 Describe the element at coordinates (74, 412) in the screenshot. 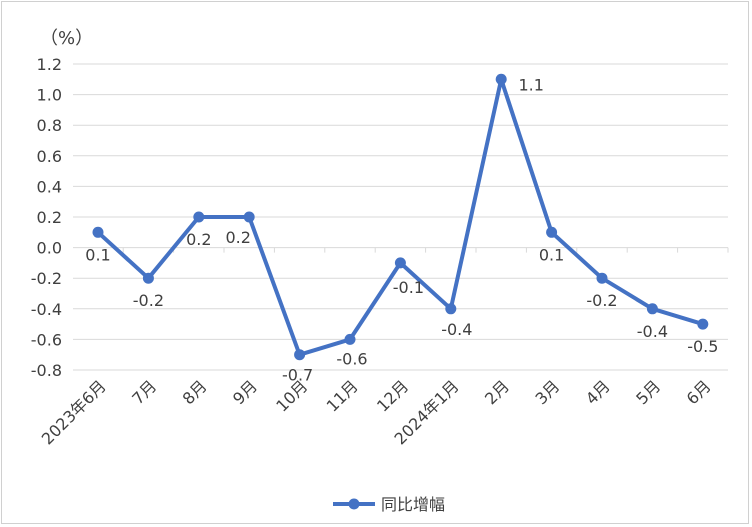

I see `x-tick-label: 2023年6月` at that location.